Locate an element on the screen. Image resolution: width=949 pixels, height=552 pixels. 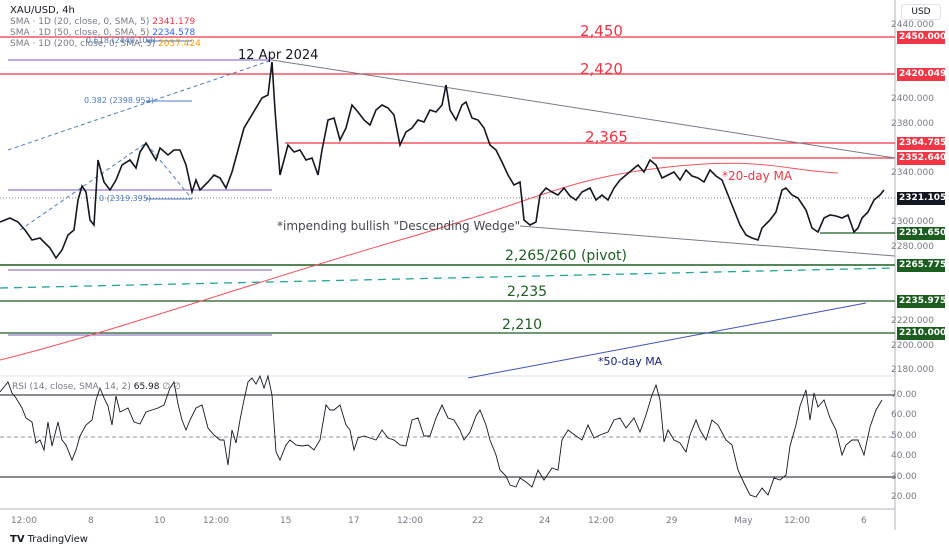
pivot-label: 2,265/260 (pivot) is located at coordinates (566, 256).